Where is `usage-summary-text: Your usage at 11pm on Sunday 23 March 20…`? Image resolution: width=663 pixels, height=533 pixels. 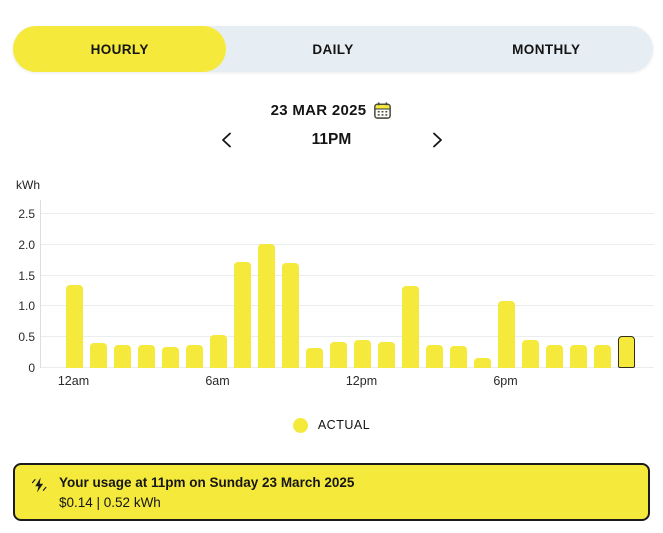 usage-summary-text: Your usage at 11pm on Sunday 23 March 20… is located at coordinates (206, 493).